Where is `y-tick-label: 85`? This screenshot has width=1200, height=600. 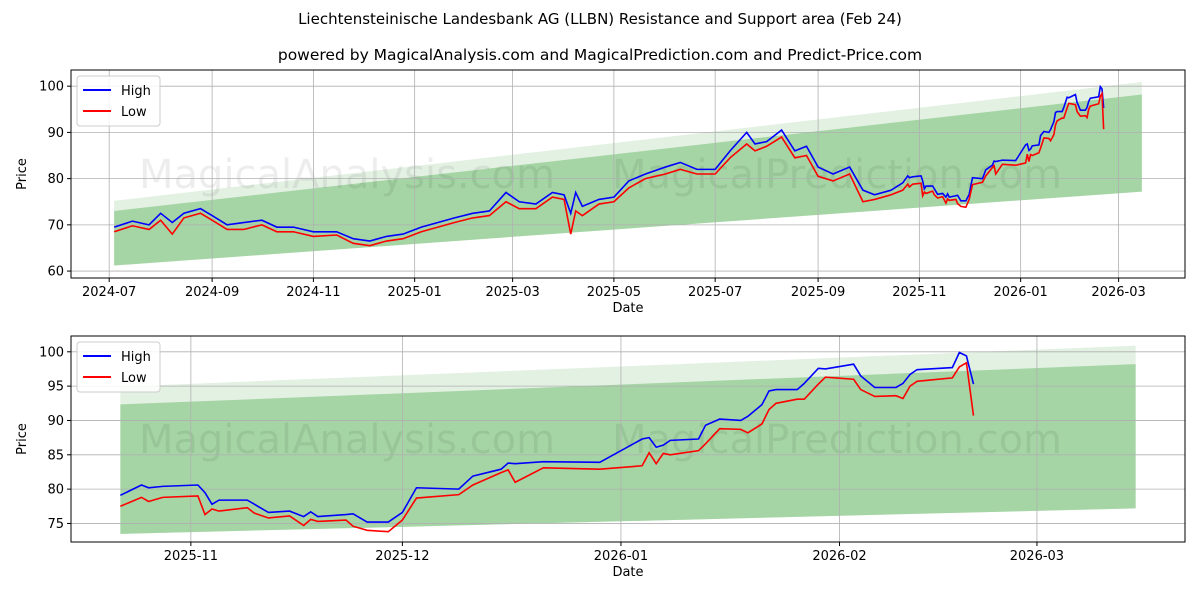
y-tick-label: 85 is located at coordinates (55, 455).